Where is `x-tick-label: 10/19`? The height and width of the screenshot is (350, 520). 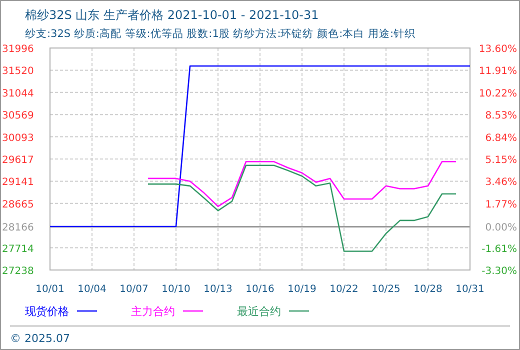 x-tick-label: 10/19 is located at coordinates (302, 289).